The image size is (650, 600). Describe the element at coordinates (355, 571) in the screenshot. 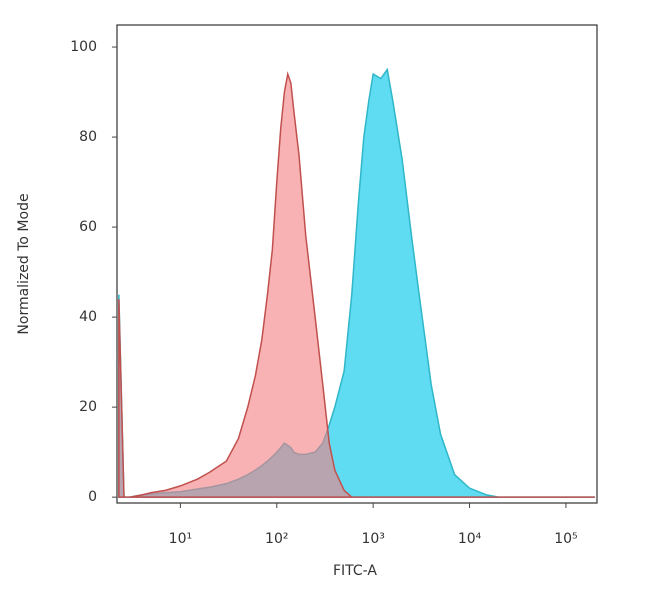

I see `x-axis-label: FITC-A` at that location.